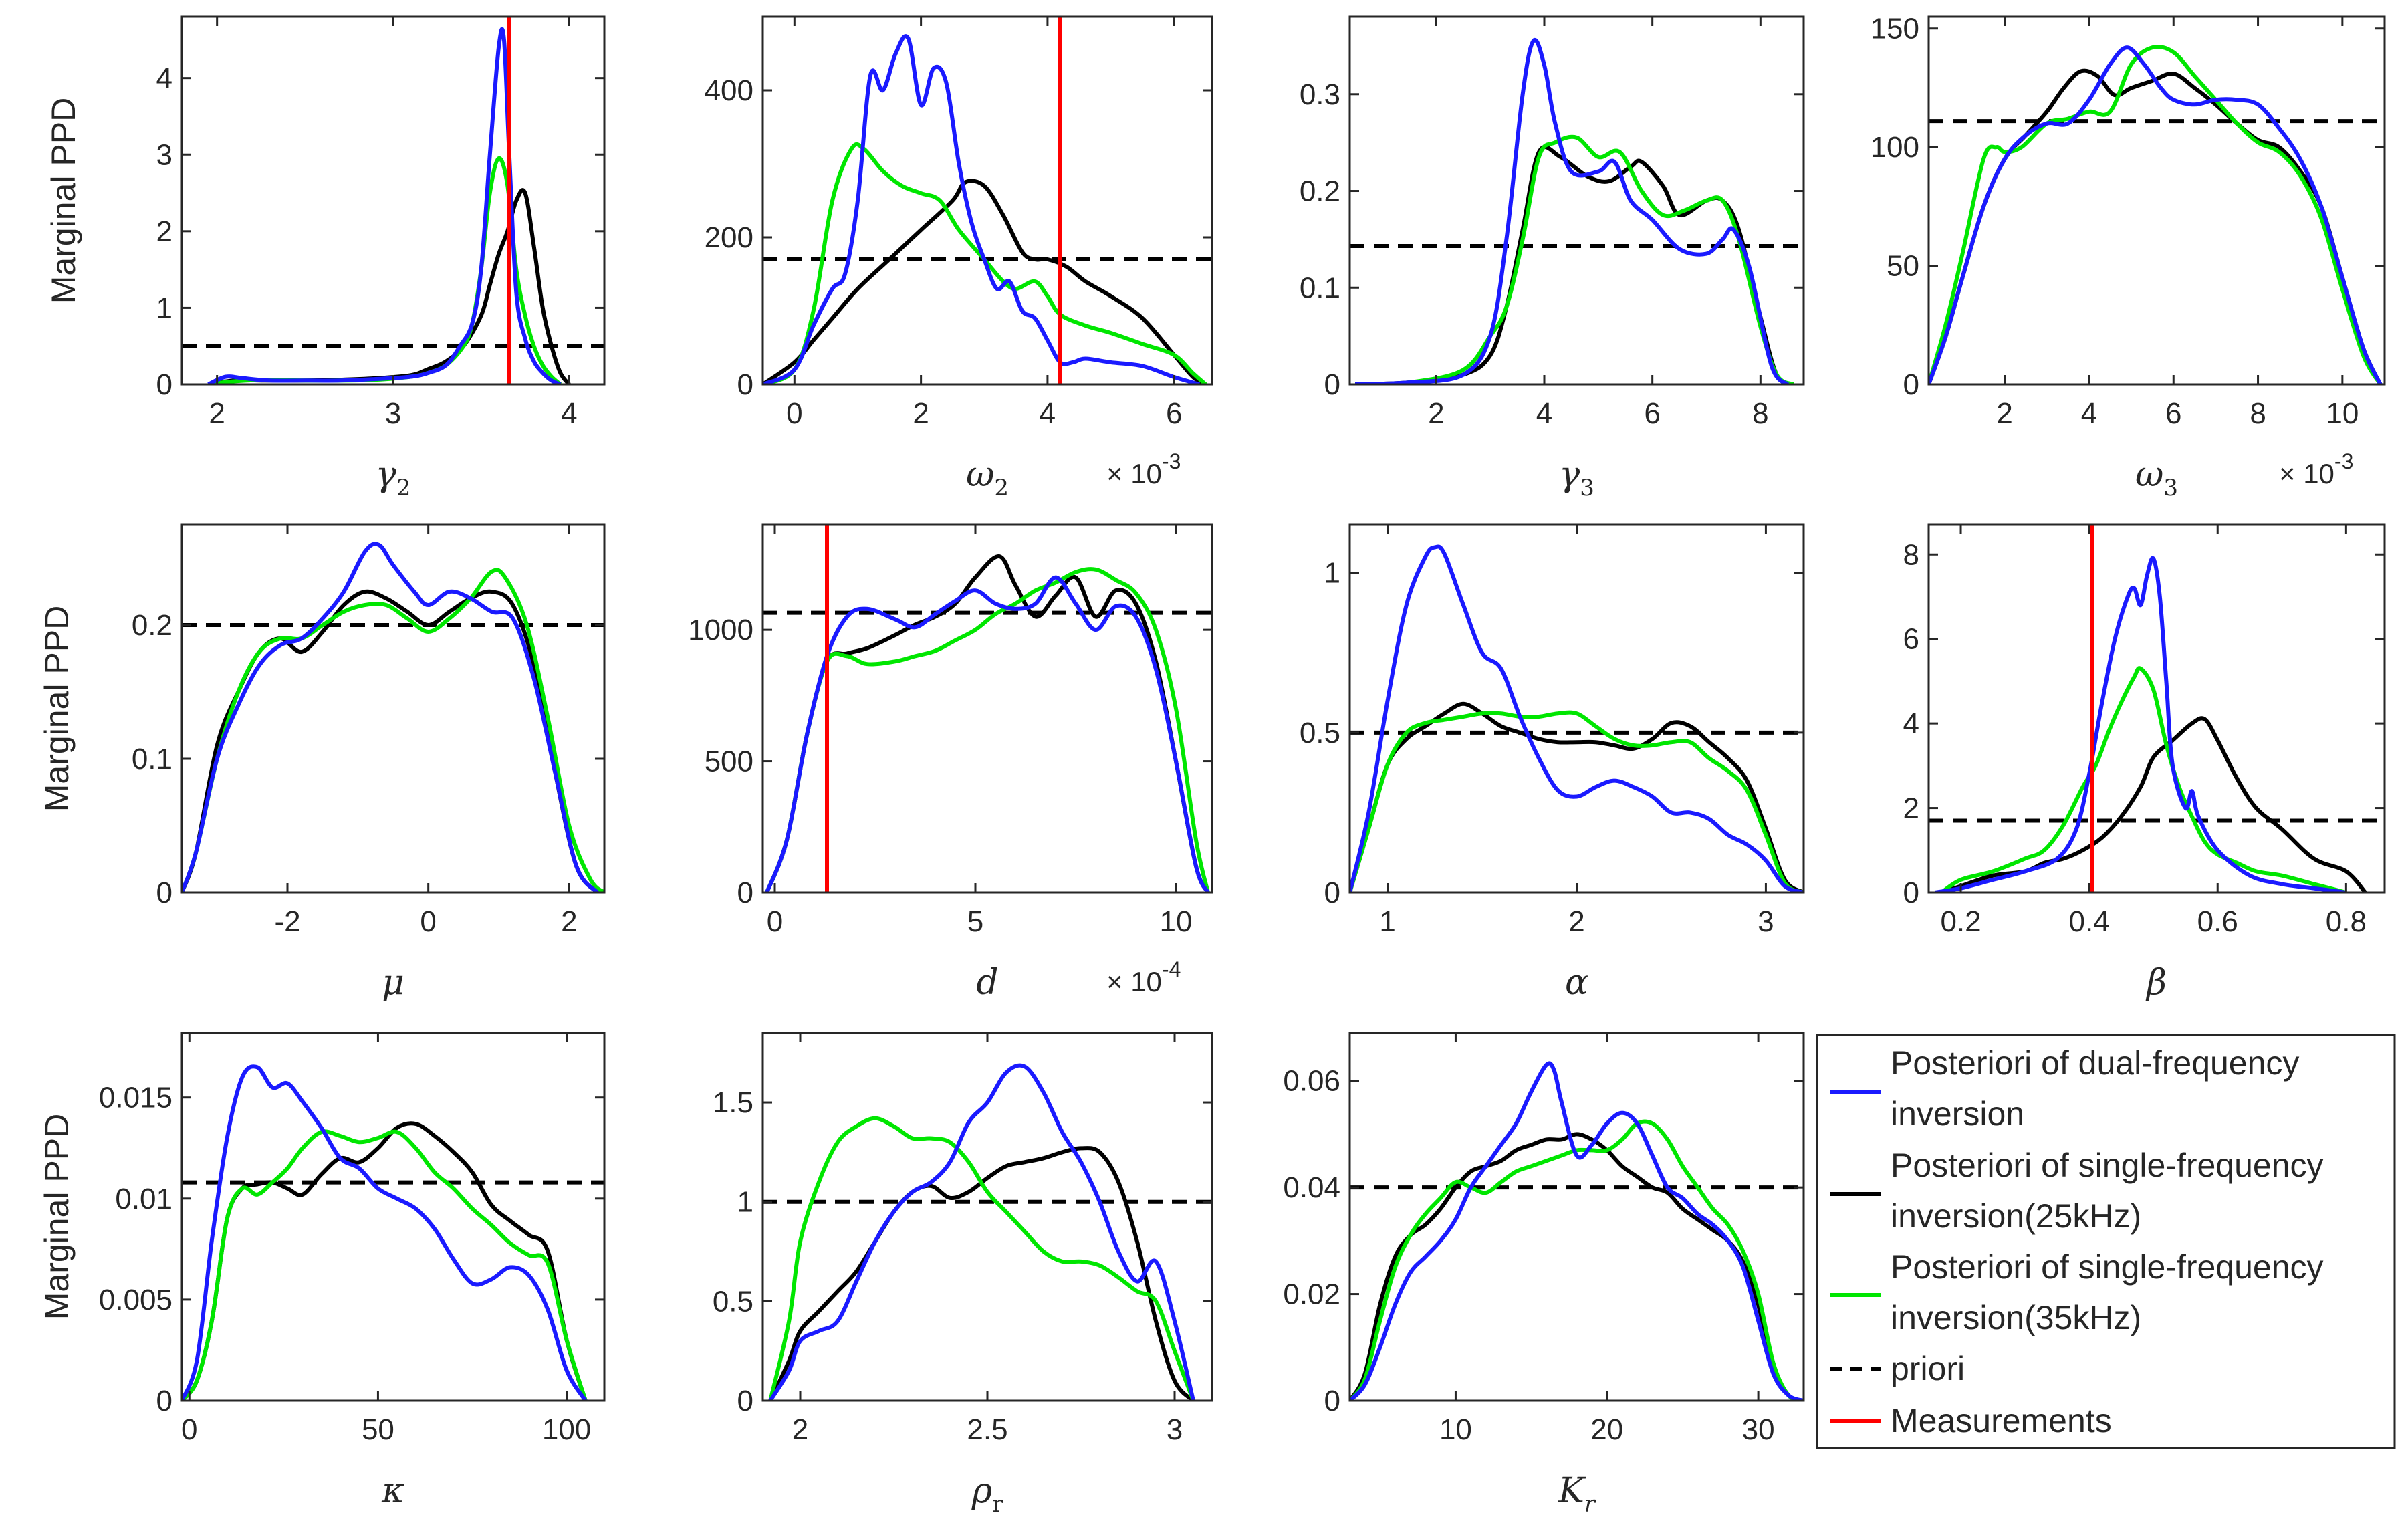  I want to click on x-axis-label: ρr, so click(987, 1494).